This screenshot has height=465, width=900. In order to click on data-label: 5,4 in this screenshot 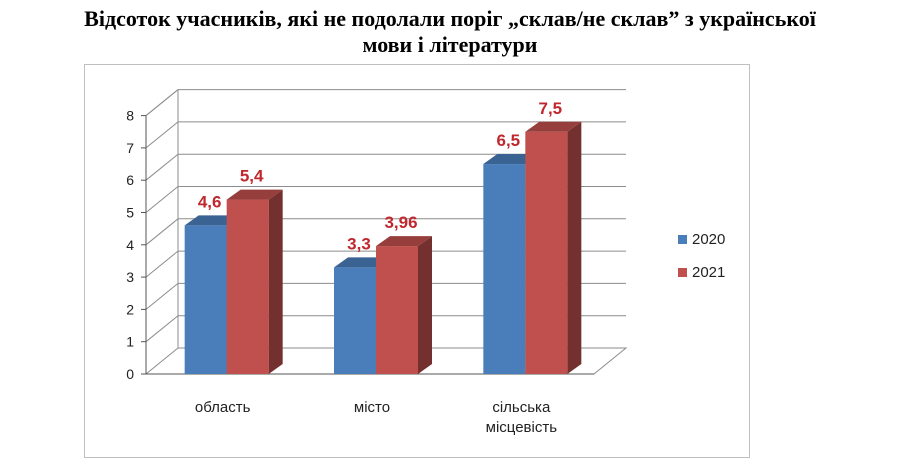, I will do `click(252, 176)`.